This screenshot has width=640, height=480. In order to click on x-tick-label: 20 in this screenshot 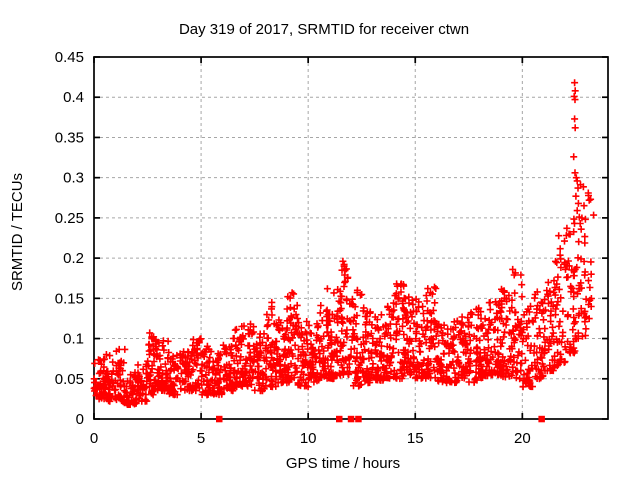, I will do `click(522, 438)`.